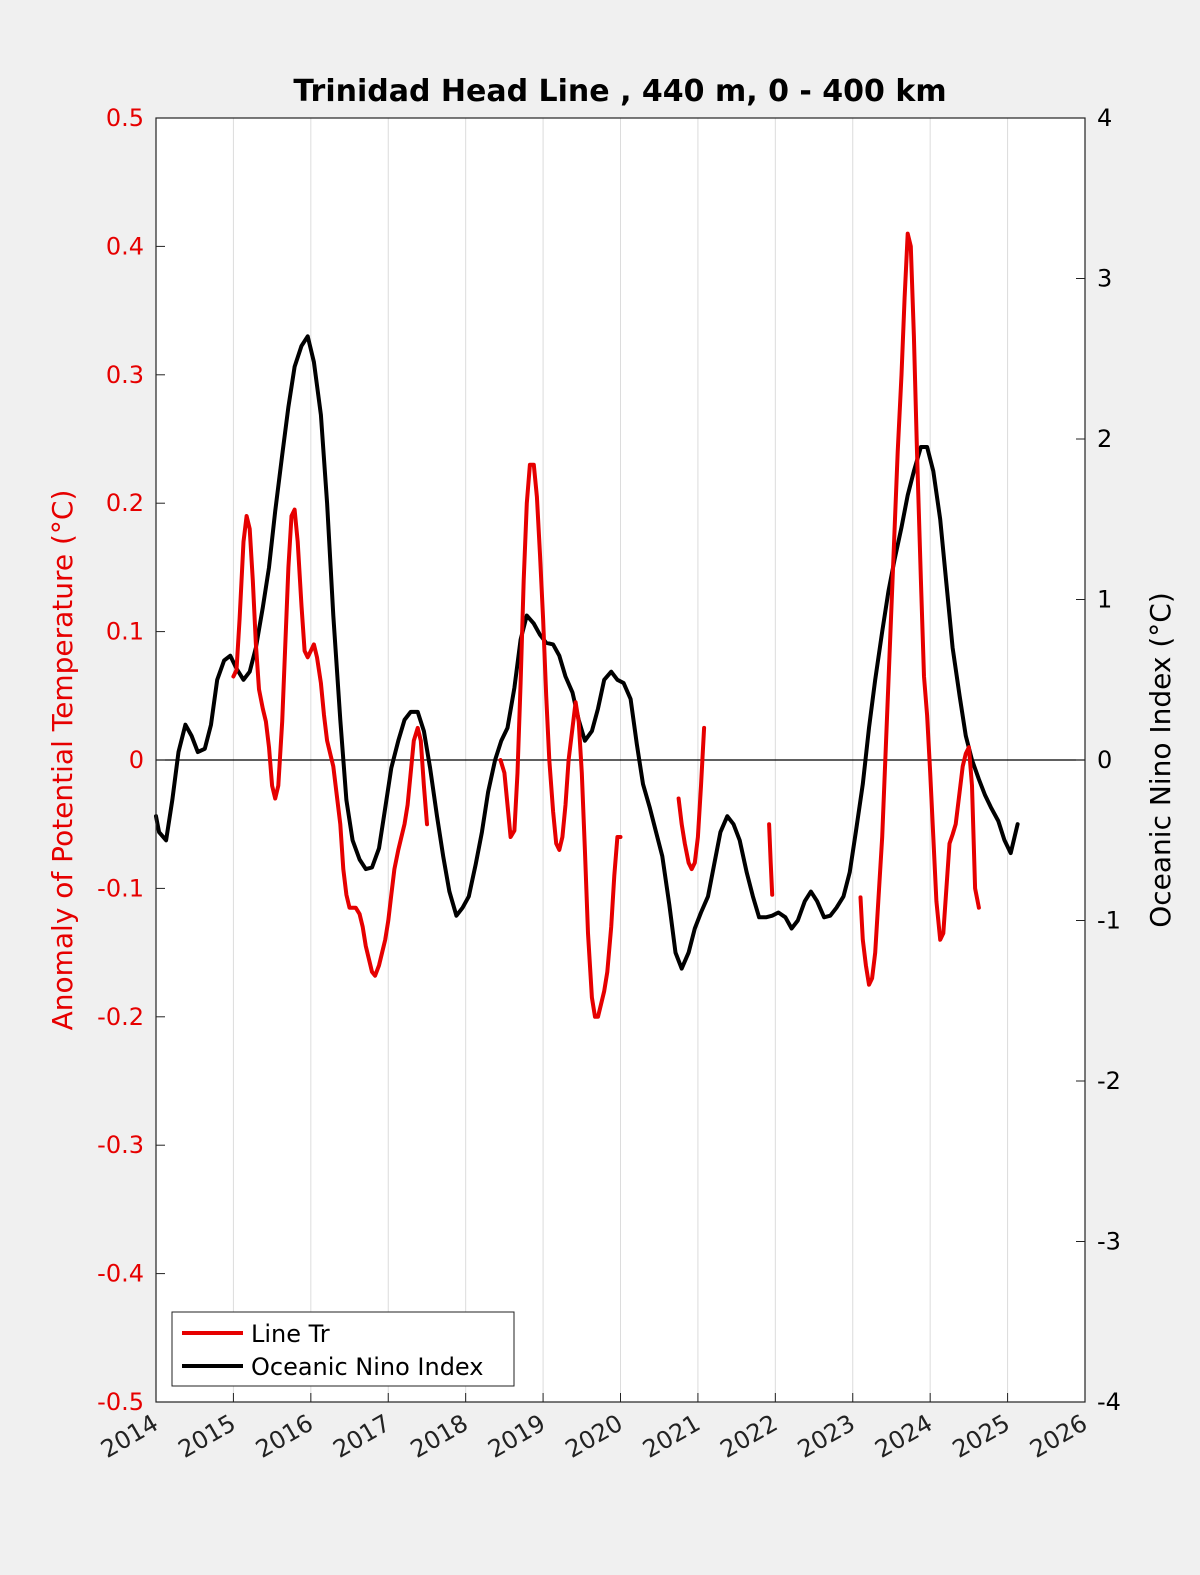 The image size is (1200, 1575). I want to click on left-tick-label: -0.4, so click(120, 1274).